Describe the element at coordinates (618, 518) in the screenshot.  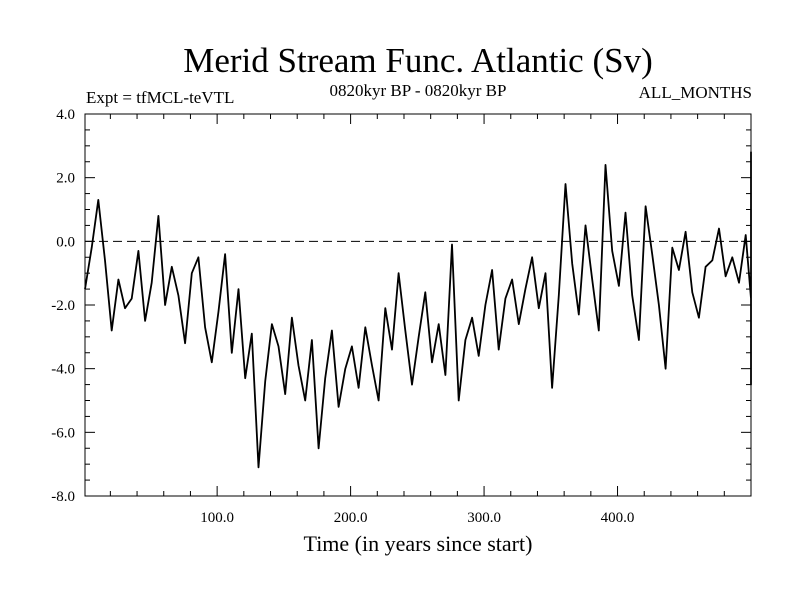
I see `x-tick-label: 400.0` at that location.